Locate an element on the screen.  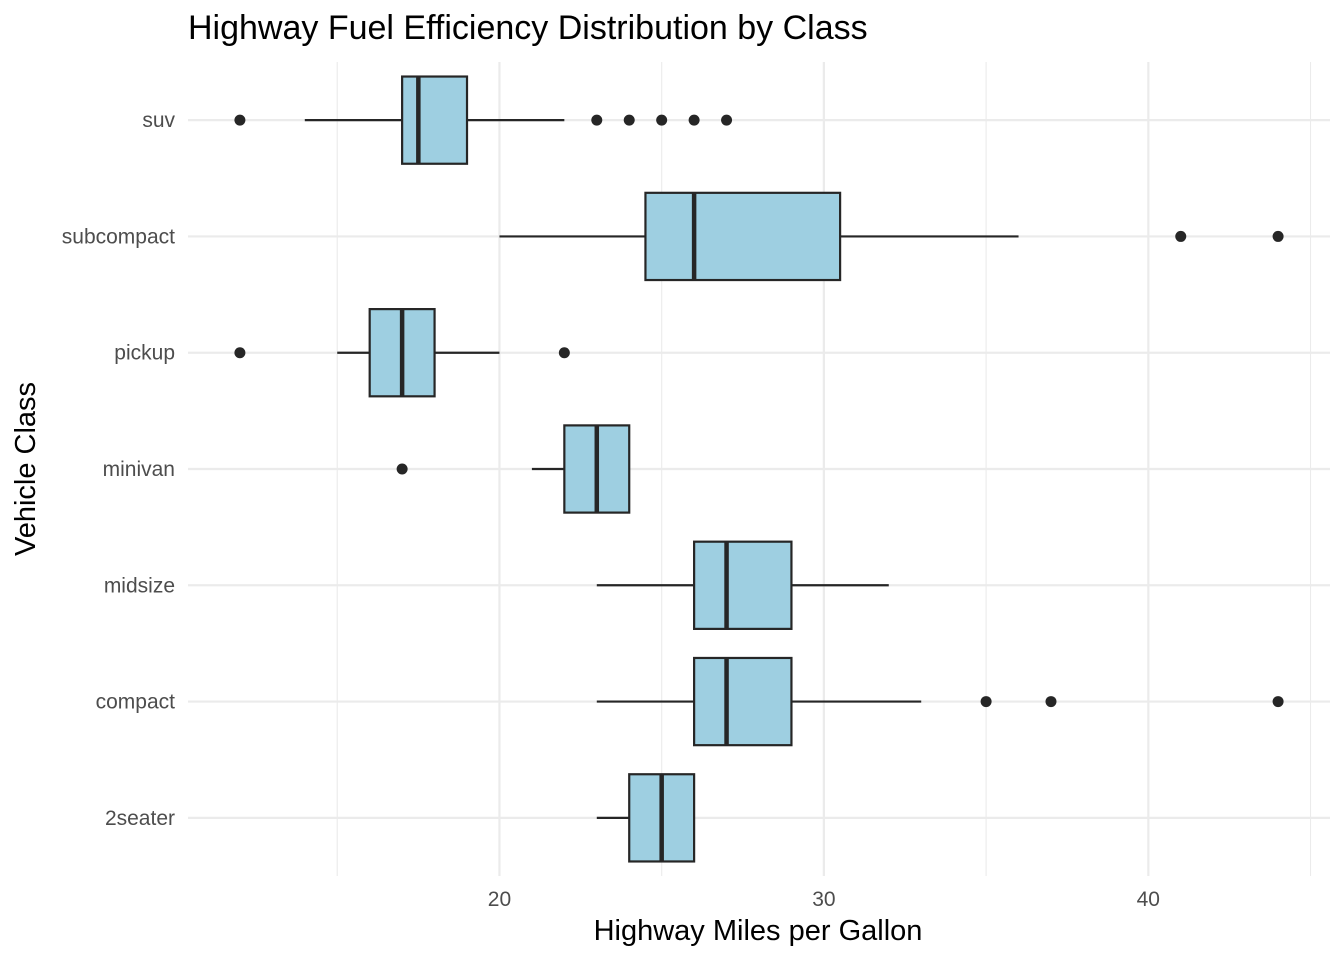
box-subcompact is located at coordinates (891, 236).